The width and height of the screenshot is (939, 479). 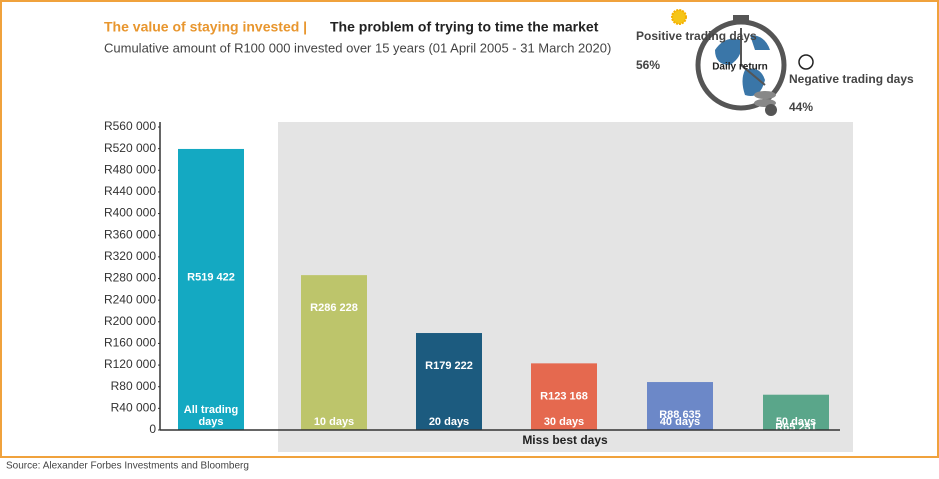 I want to click on category-container: 30 days, so click(x=564, y=422).